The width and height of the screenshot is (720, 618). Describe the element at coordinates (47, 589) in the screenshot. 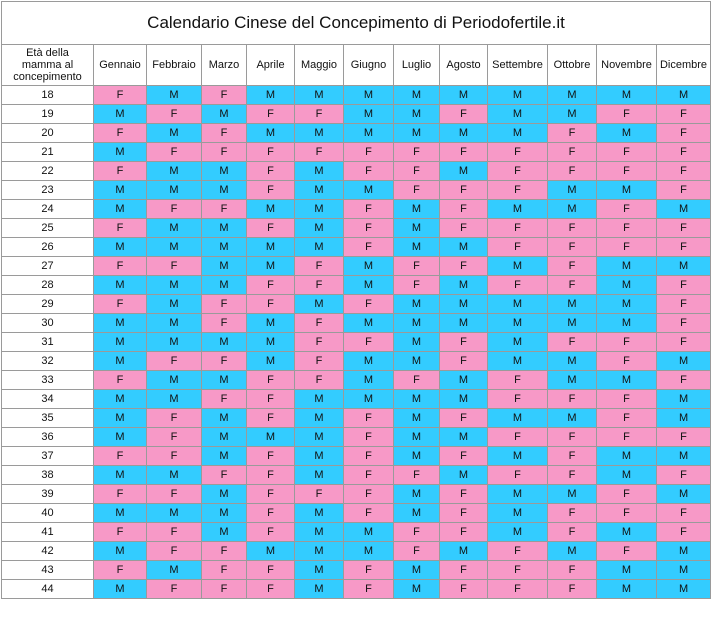

I see `age-cell: 44` at that location.